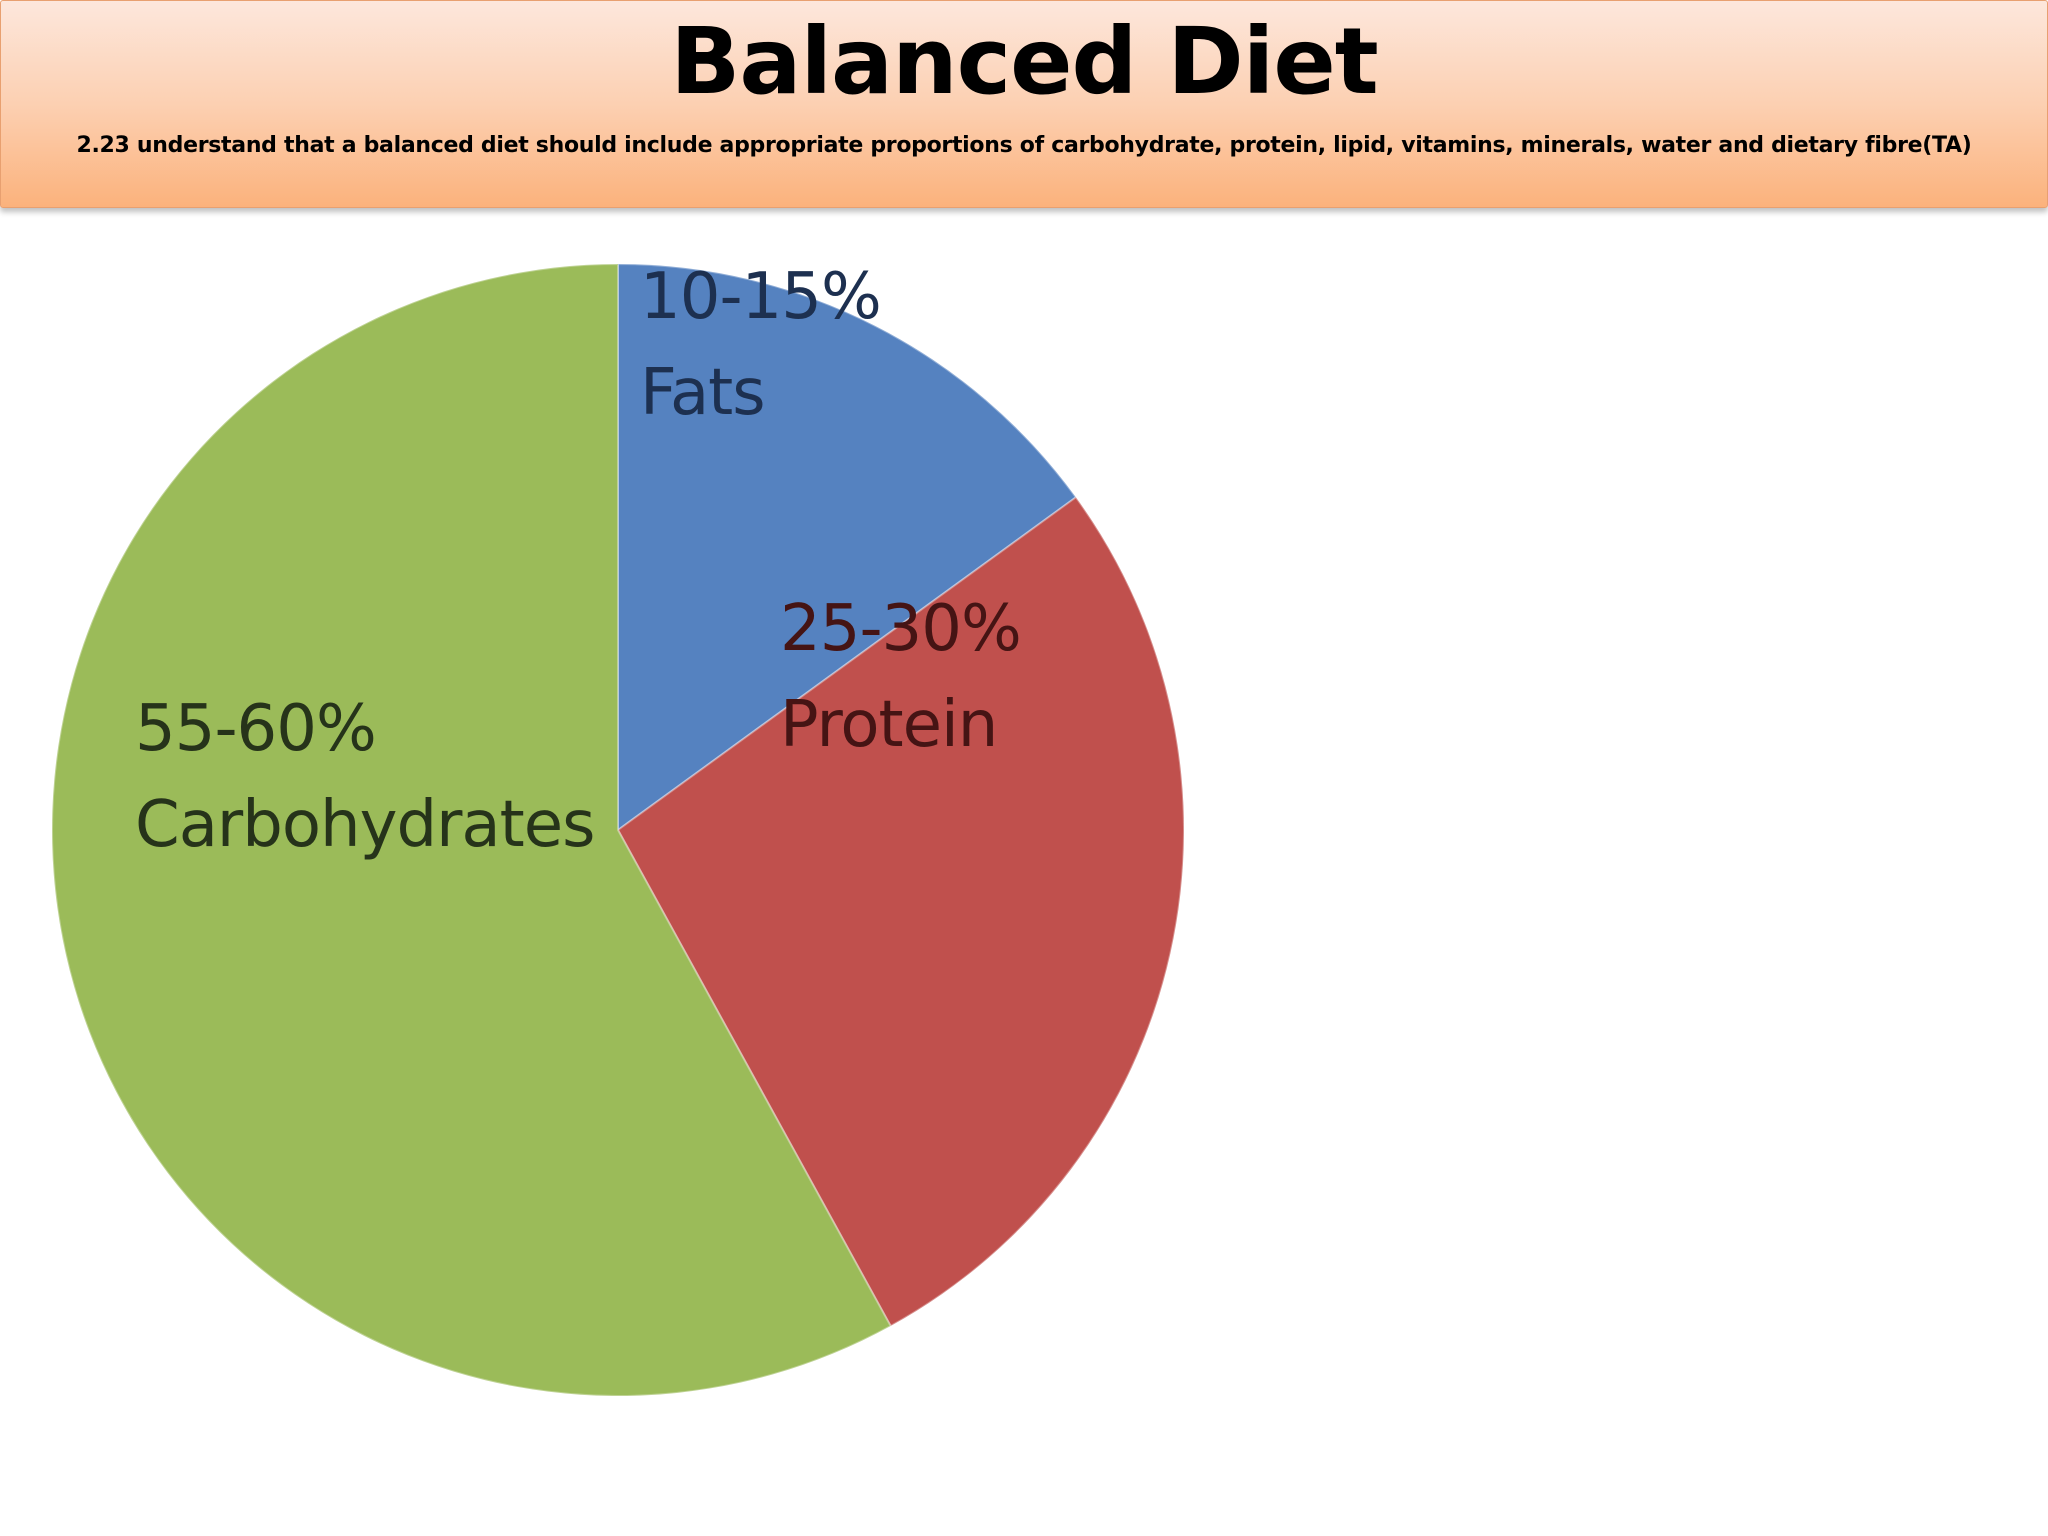 The image size is (2048, 1536). What do you see at coordinates (760, 297) in the screenshot?
I see `slice-label-range: 10-15%` at bounding box center [760, 297].